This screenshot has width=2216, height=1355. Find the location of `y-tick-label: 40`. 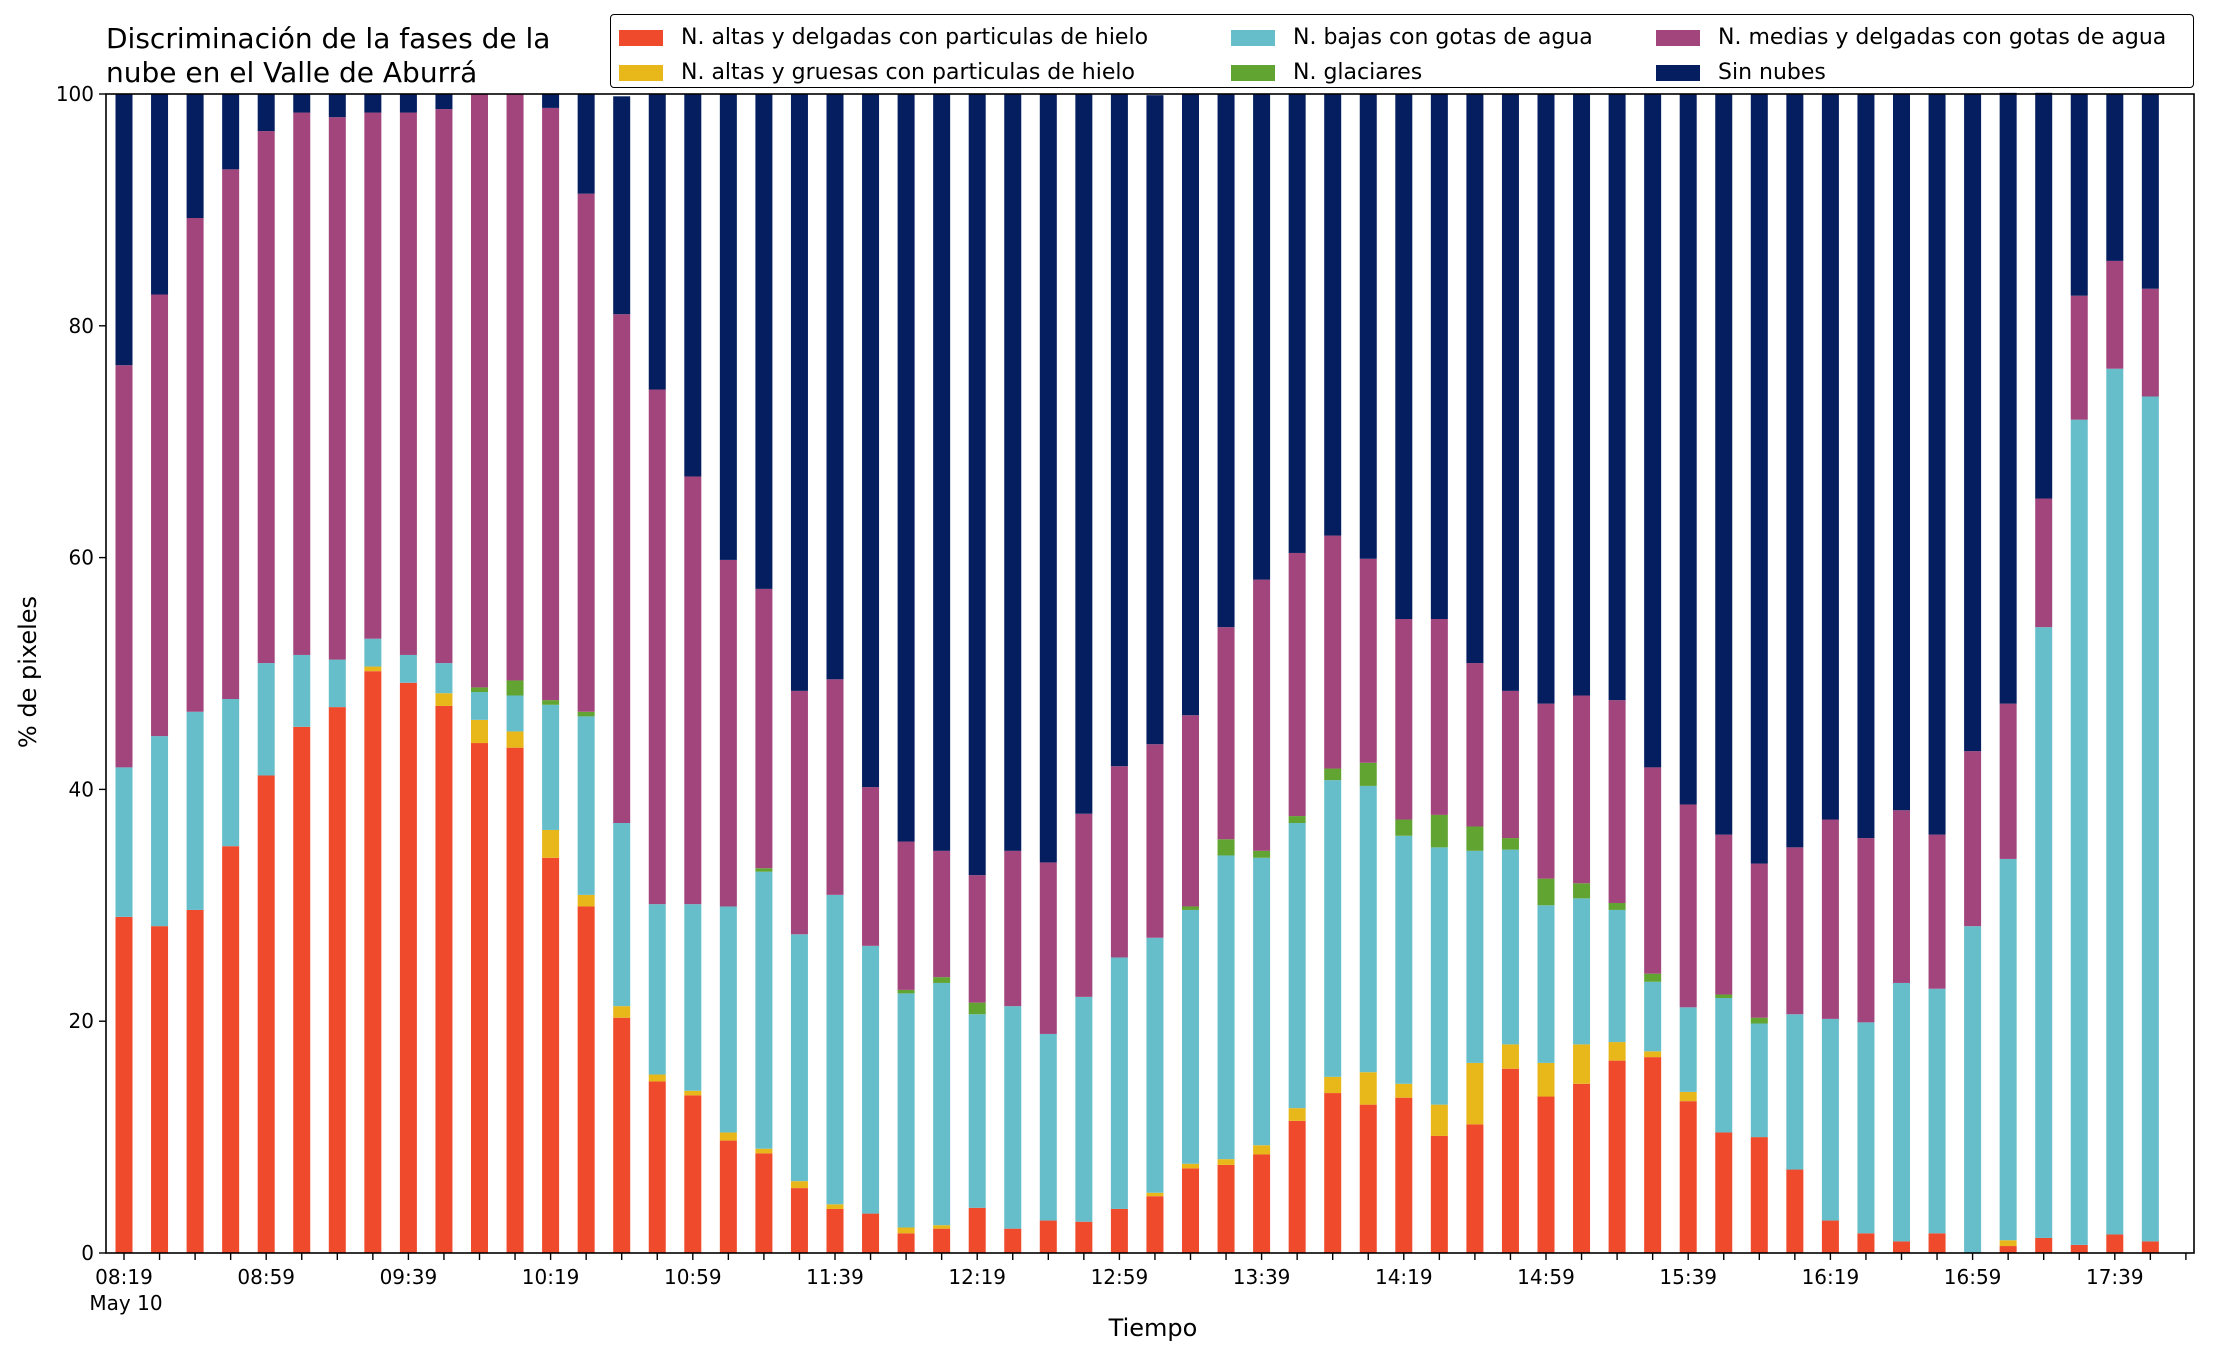

y-tick-label: 40 is located at coordinates (81, 789).